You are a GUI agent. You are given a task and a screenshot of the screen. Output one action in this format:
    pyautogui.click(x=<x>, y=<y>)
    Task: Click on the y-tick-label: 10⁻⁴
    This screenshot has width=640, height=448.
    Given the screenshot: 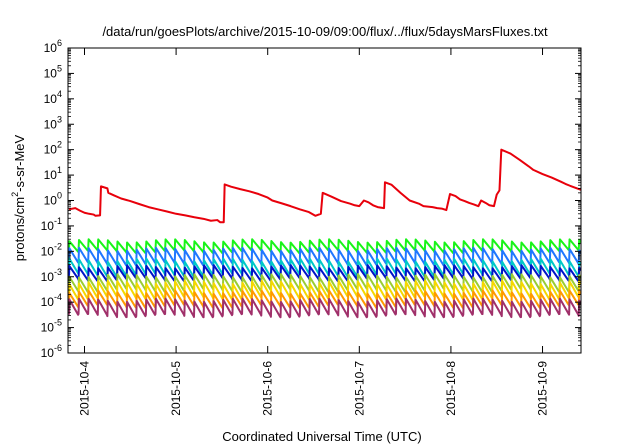 What is the action you would take?
    pyautogui.click(x=51, y=300)
    